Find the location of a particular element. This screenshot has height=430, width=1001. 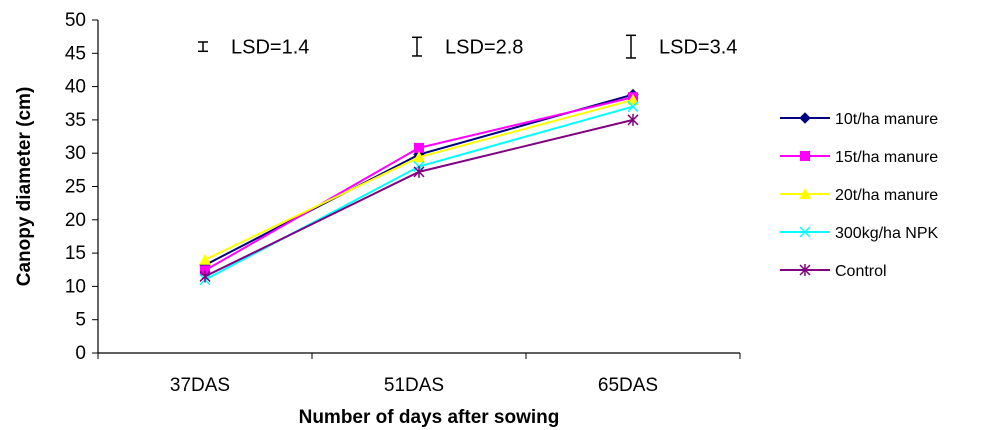

legend-item: 15t/ha manure is located at coordinates (859, 157).